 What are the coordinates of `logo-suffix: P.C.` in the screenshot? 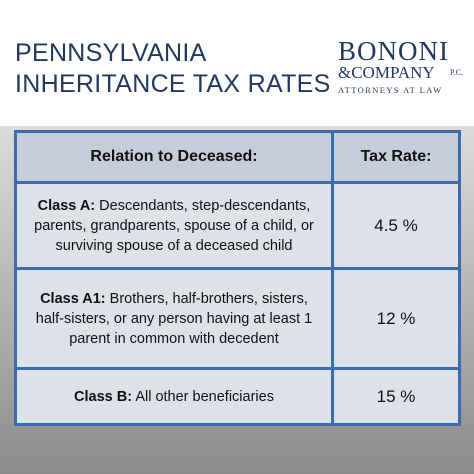 It's located at (456, 72).